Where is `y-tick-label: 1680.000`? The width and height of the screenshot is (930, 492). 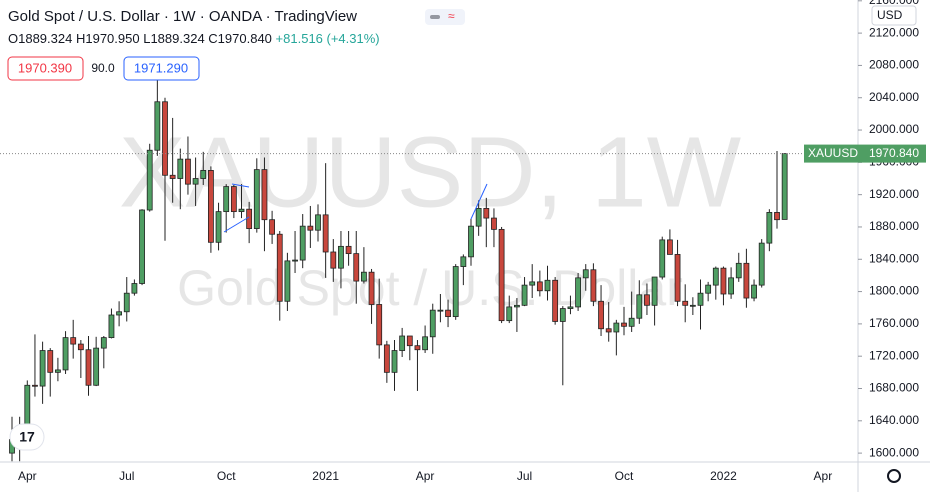
y-tick-label: 1680.000 is located at coordinates (894, 388).